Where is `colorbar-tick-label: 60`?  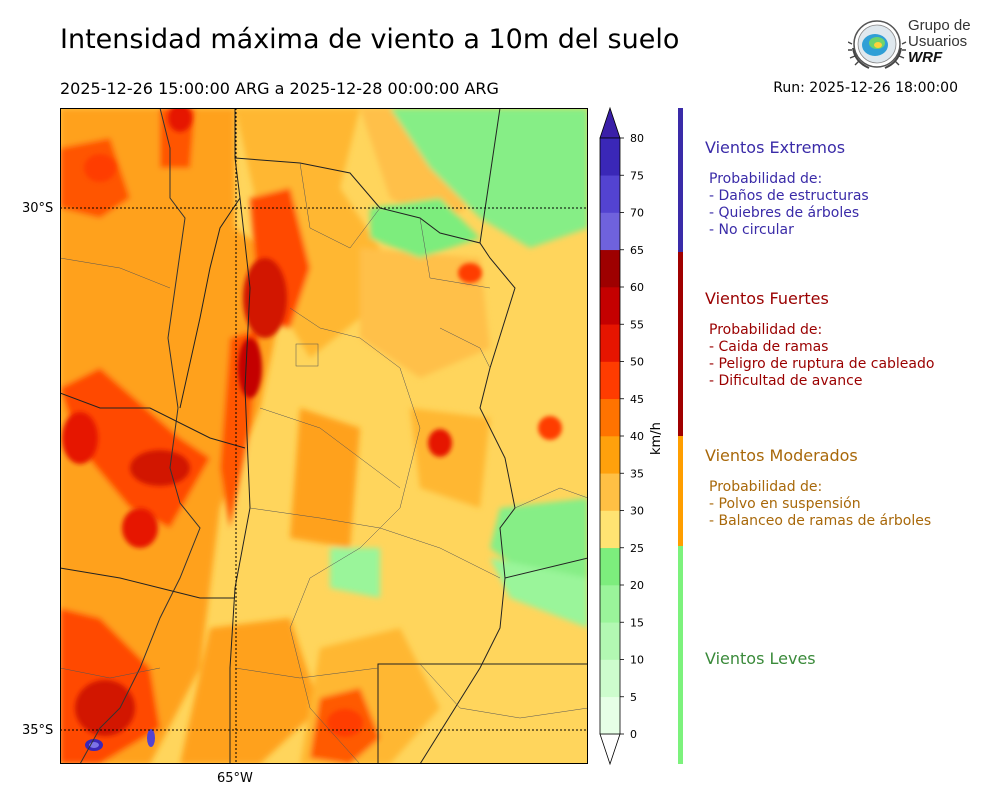 colorbar-tick-label: 60 is located at coordinates (637, 287).